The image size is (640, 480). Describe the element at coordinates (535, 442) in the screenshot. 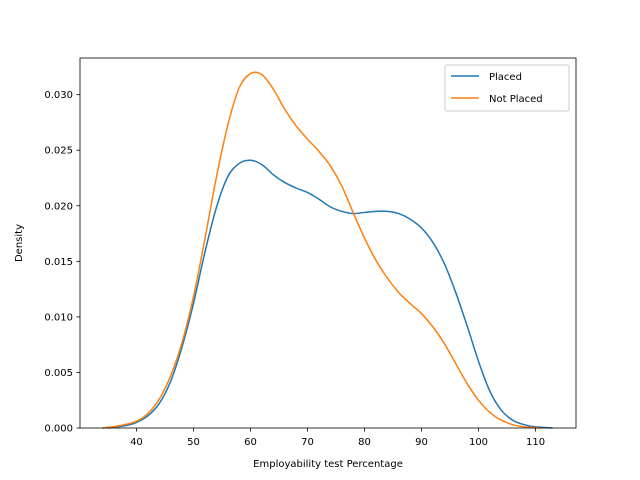

I see `x-tick-label: 110` at that location.